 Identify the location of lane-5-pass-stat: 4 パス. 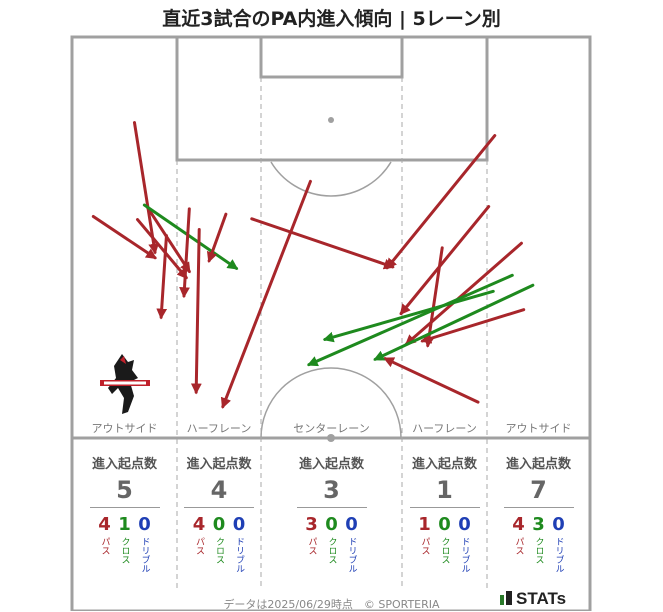
(519, 535).